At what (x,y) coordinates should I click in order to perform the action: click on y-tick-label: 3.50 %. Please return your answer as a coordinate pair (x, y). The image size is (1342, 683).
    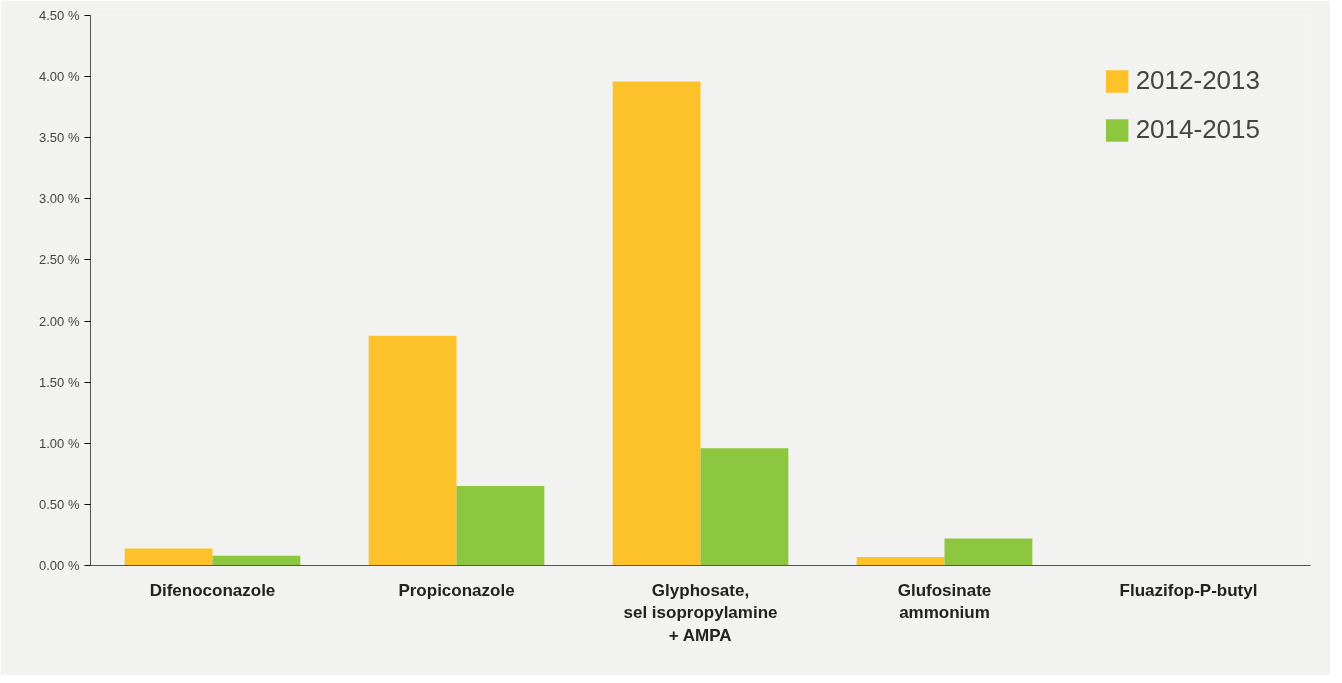
    Looking at the image, I should click on (59, 138).